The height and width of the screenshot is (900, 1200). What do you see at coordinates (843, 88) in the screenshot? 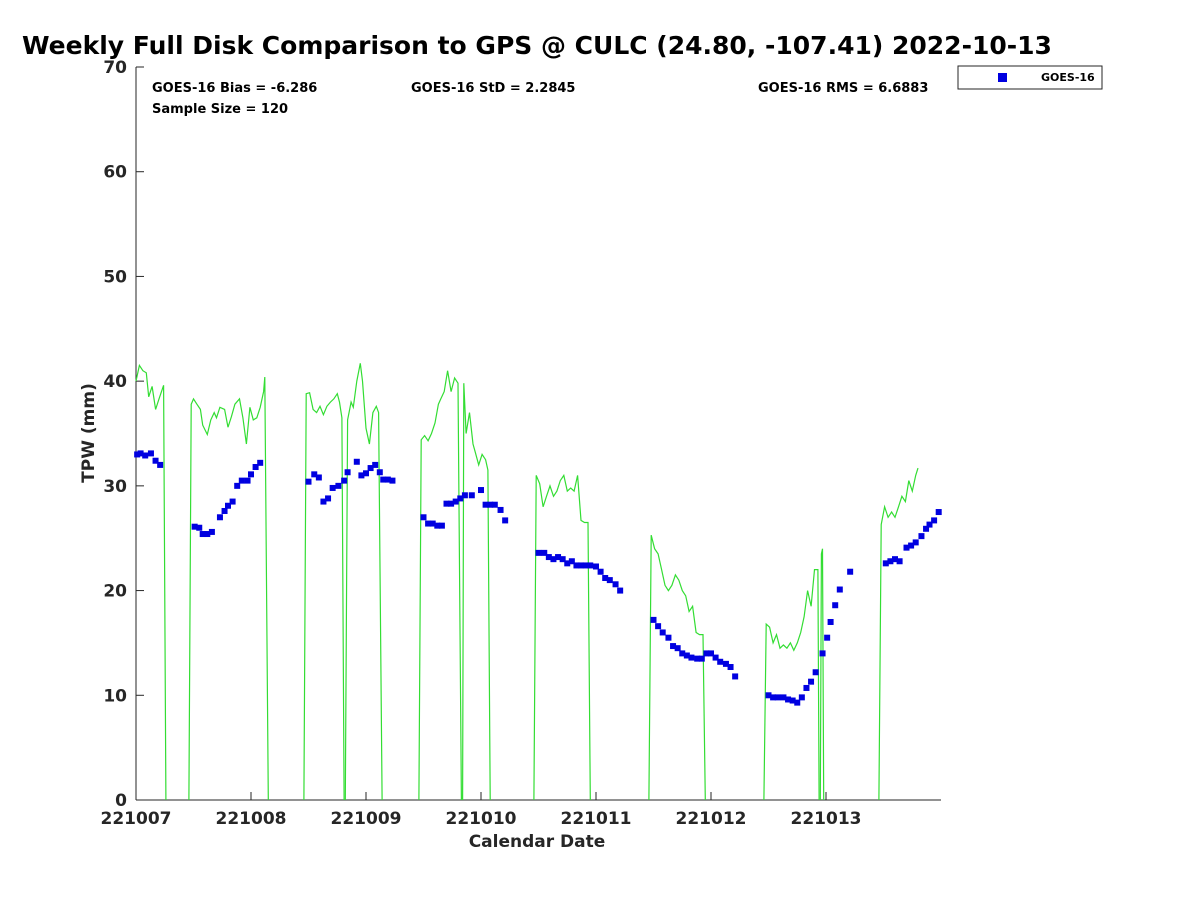
I see `rms-stat: GOES-16 RMS = 6.6883` at bounding box center [843, 88].